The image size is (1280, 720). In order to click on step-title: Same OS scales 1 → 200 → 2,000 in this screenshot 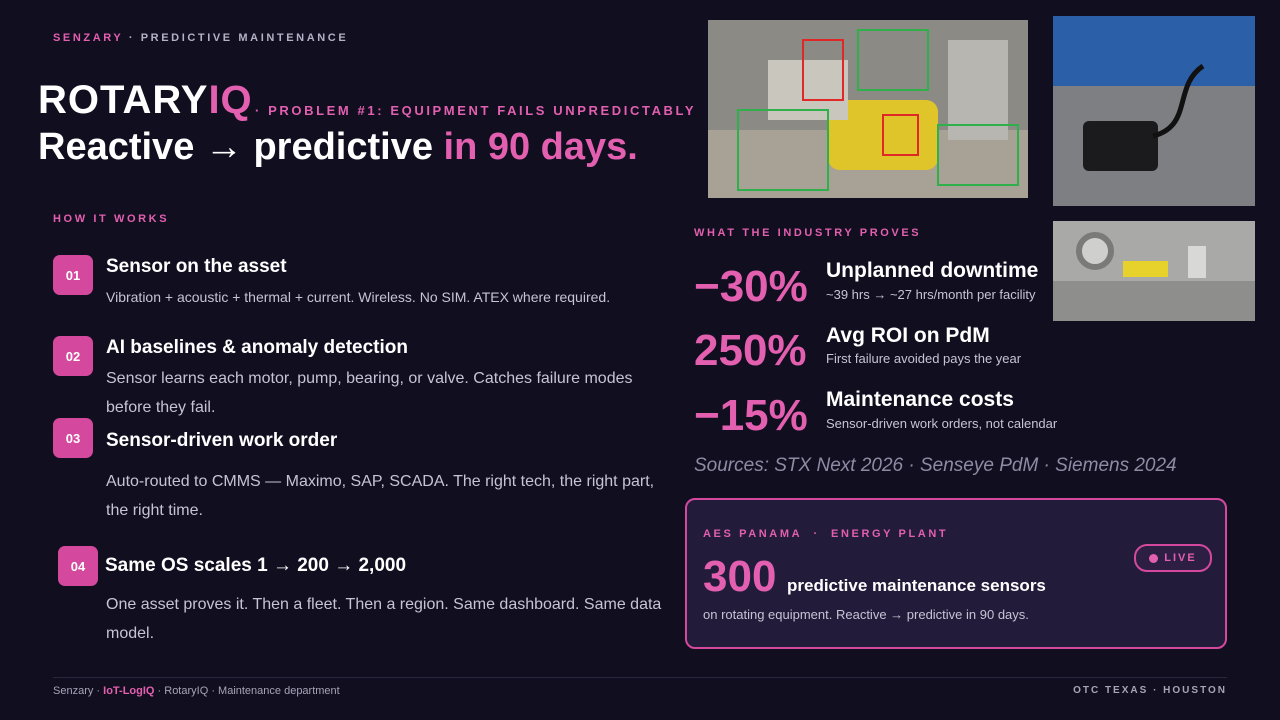, I will do `click(256, 565)`.